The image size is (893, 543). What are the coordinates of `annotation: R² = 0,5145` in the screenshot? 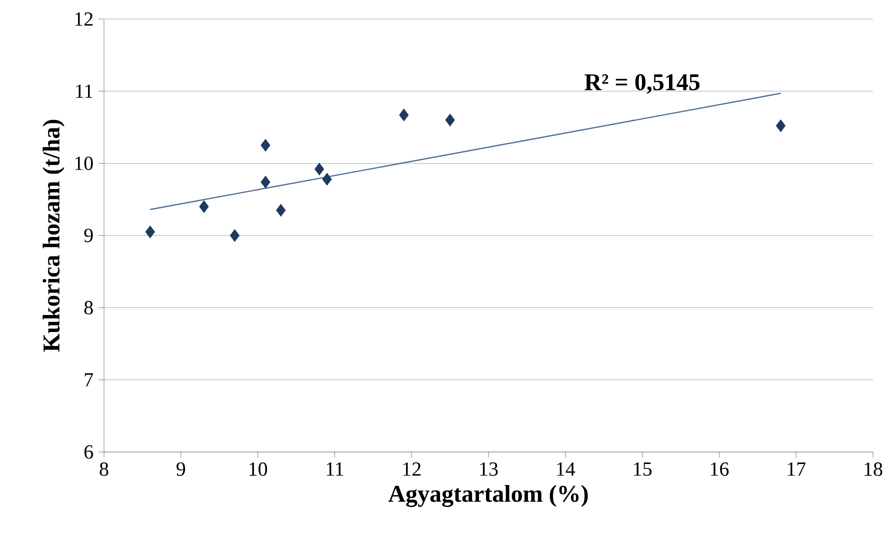 It's located at (642, 84).